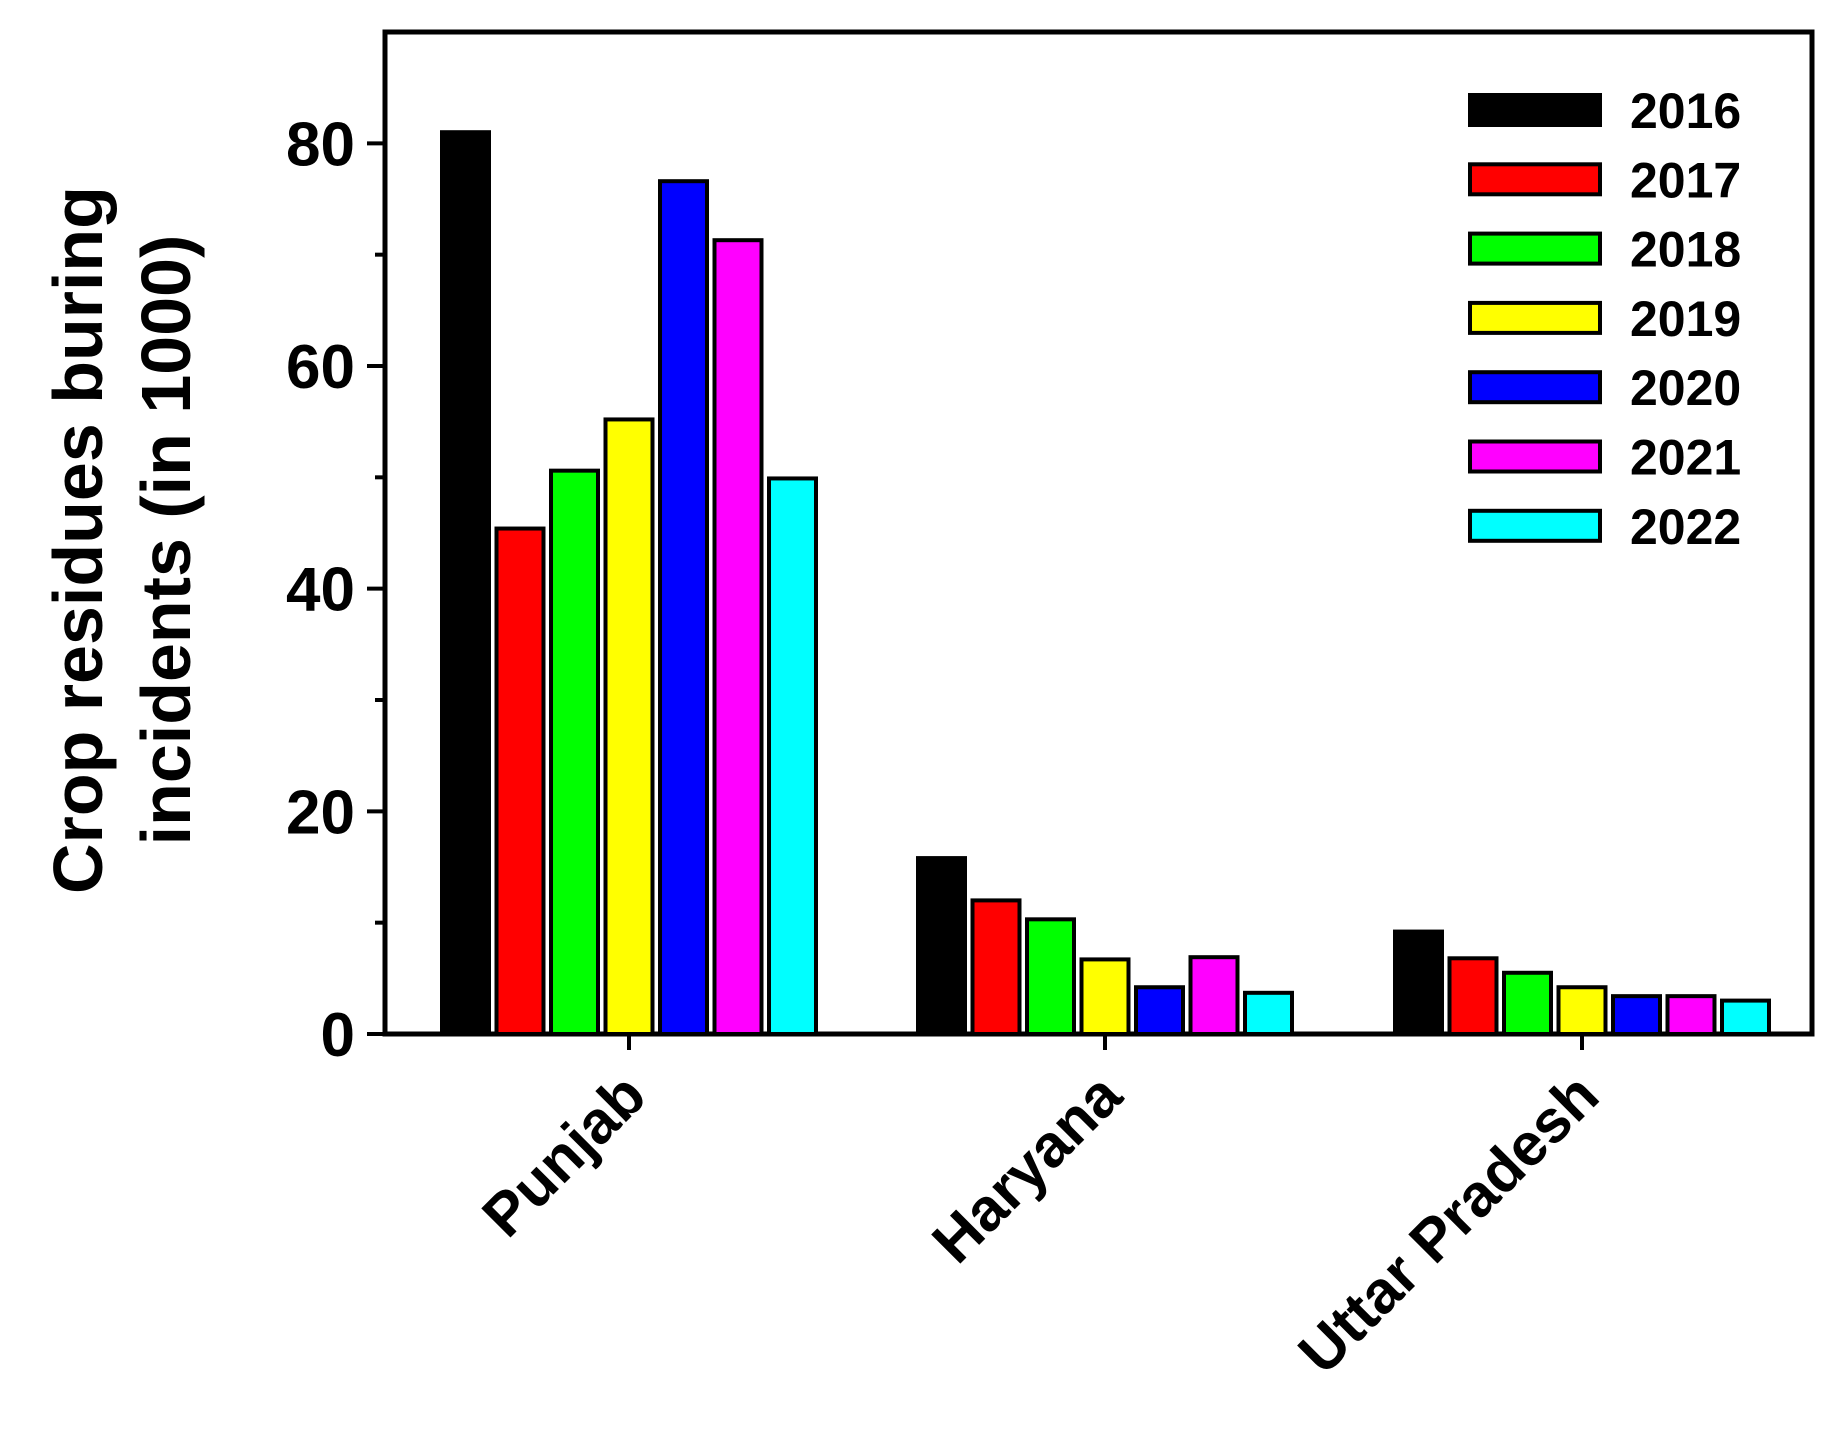 This screenshot has height=1444, width=1838. What do you see at coordinates (1026, 1167) in the screenshot?
I see `x-tick-label-haryana: Haryana` at bounding box center [1026, 1167].